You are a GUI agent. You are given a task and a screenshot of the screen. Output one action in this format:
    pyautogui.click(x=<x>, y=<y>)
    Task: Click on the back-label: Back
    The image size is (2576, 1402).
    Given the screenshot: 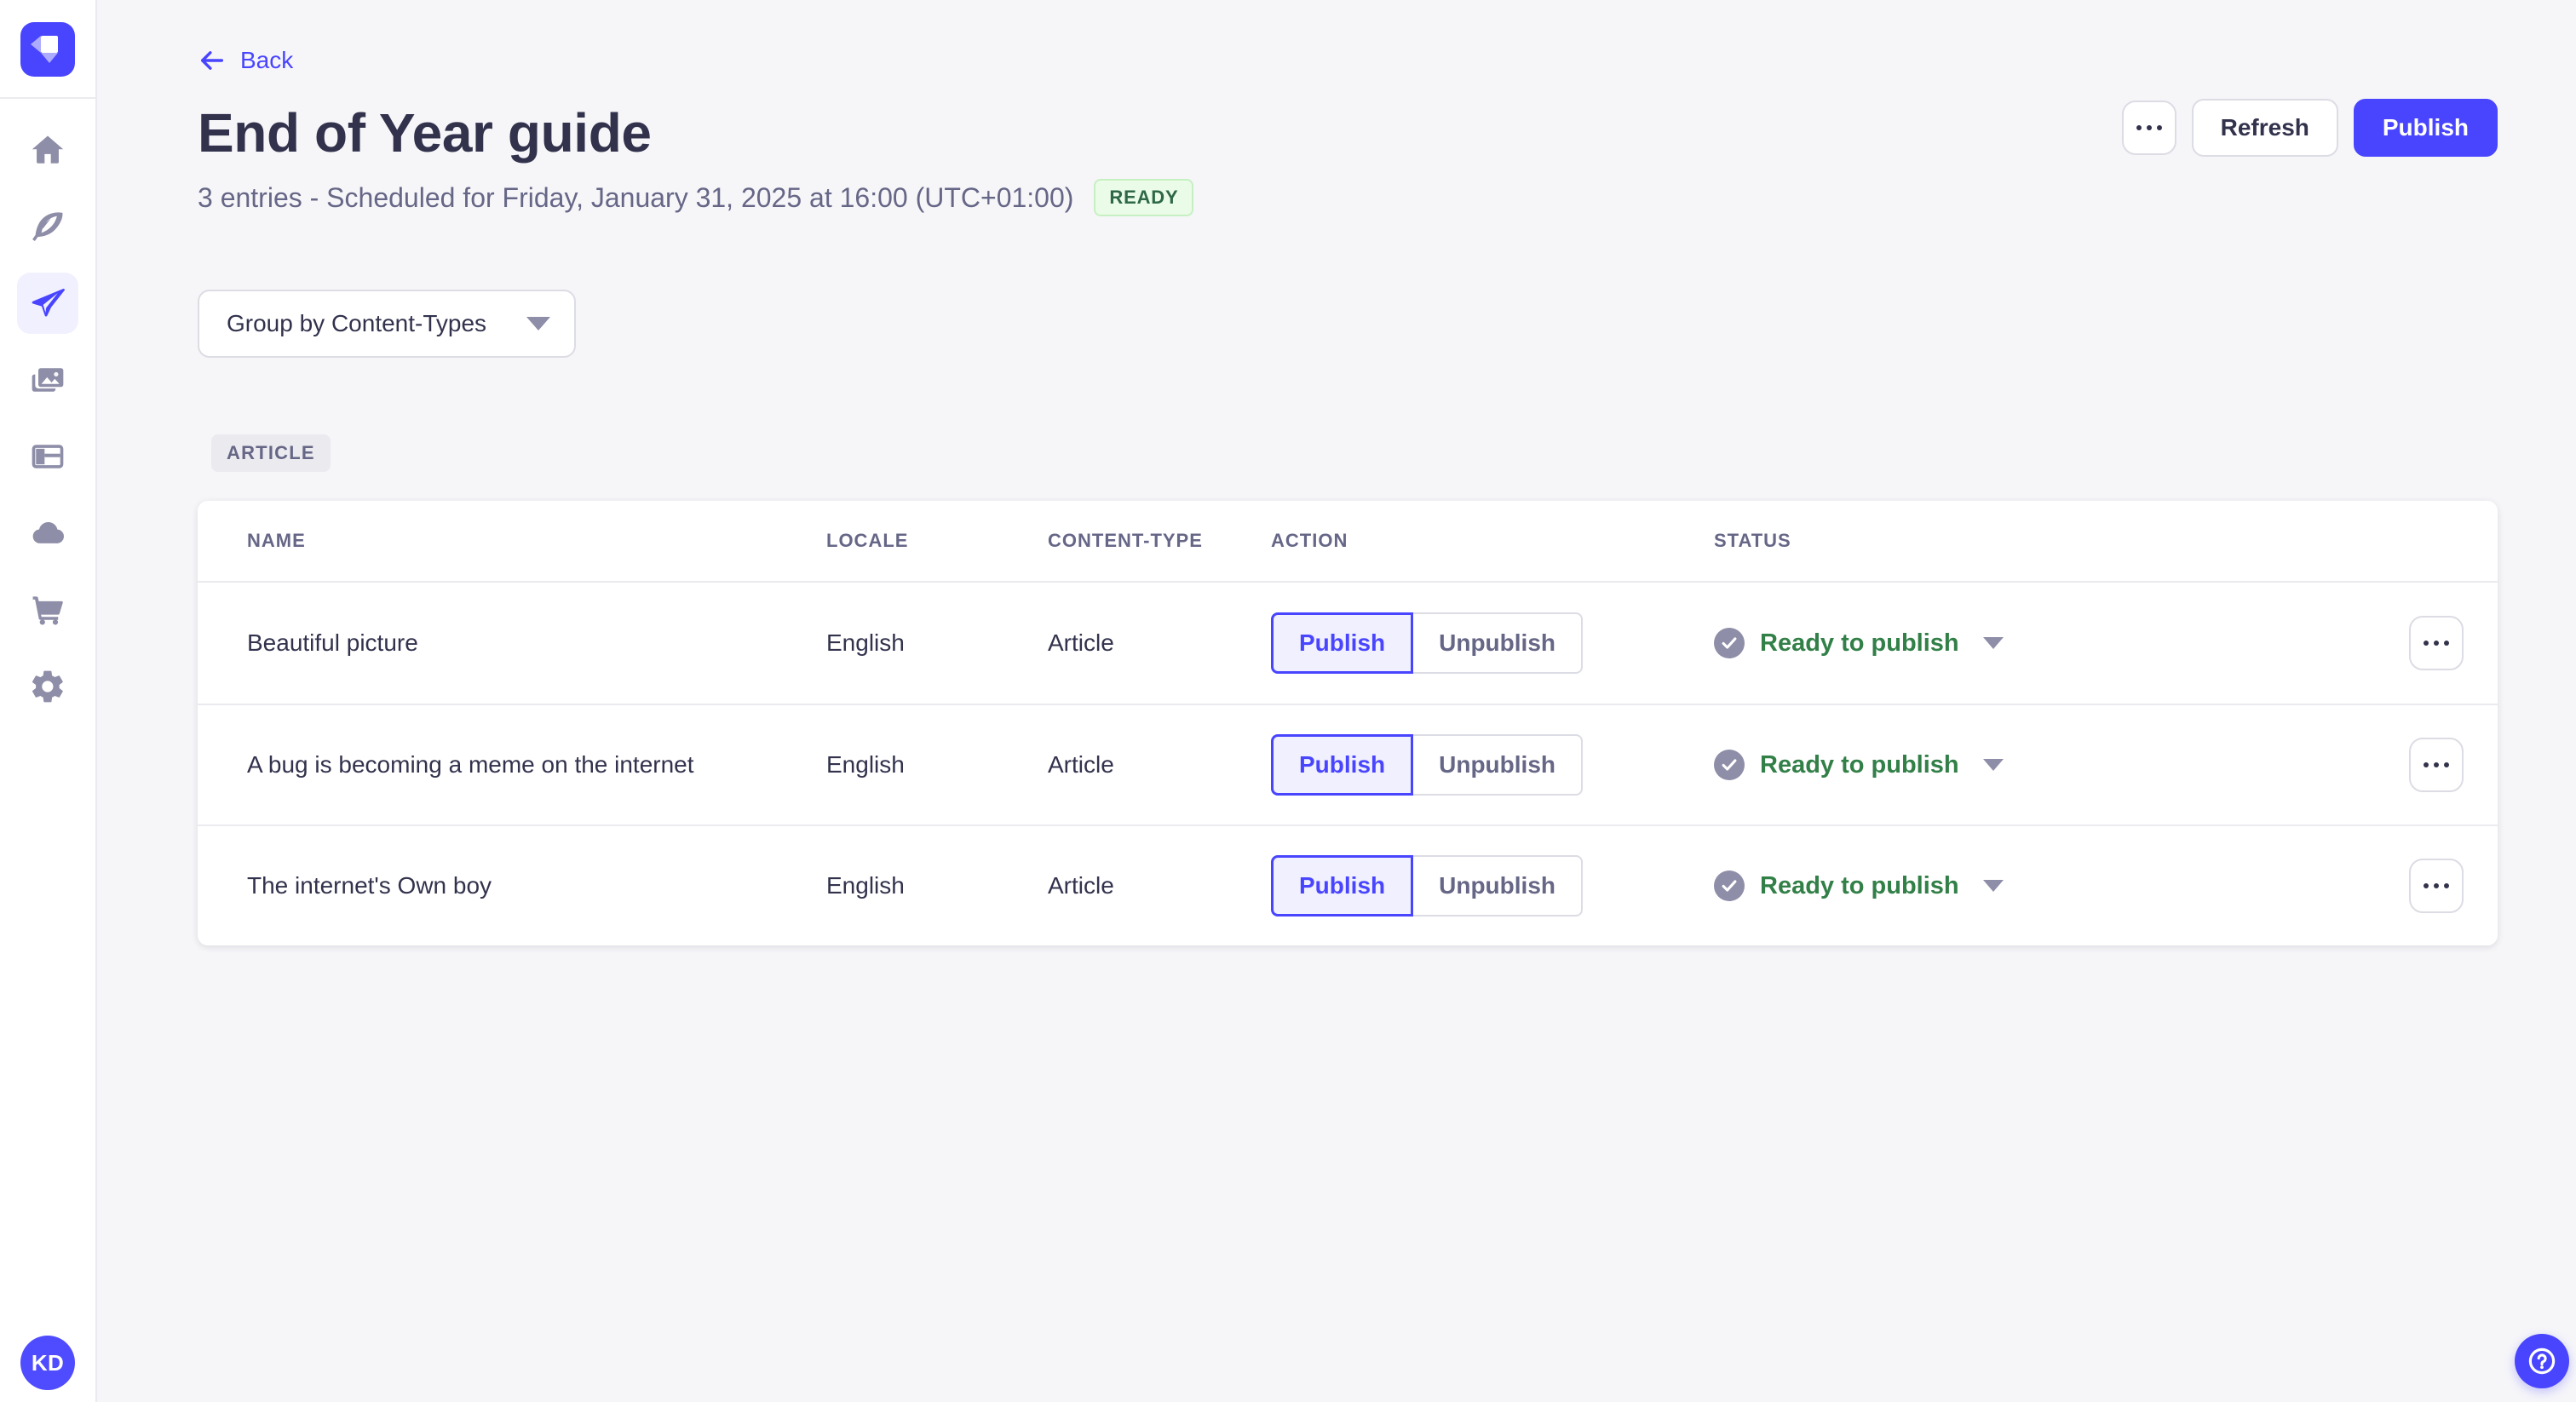 What is the action you would take?
    pyautogui.click(x=267, y=60)
    